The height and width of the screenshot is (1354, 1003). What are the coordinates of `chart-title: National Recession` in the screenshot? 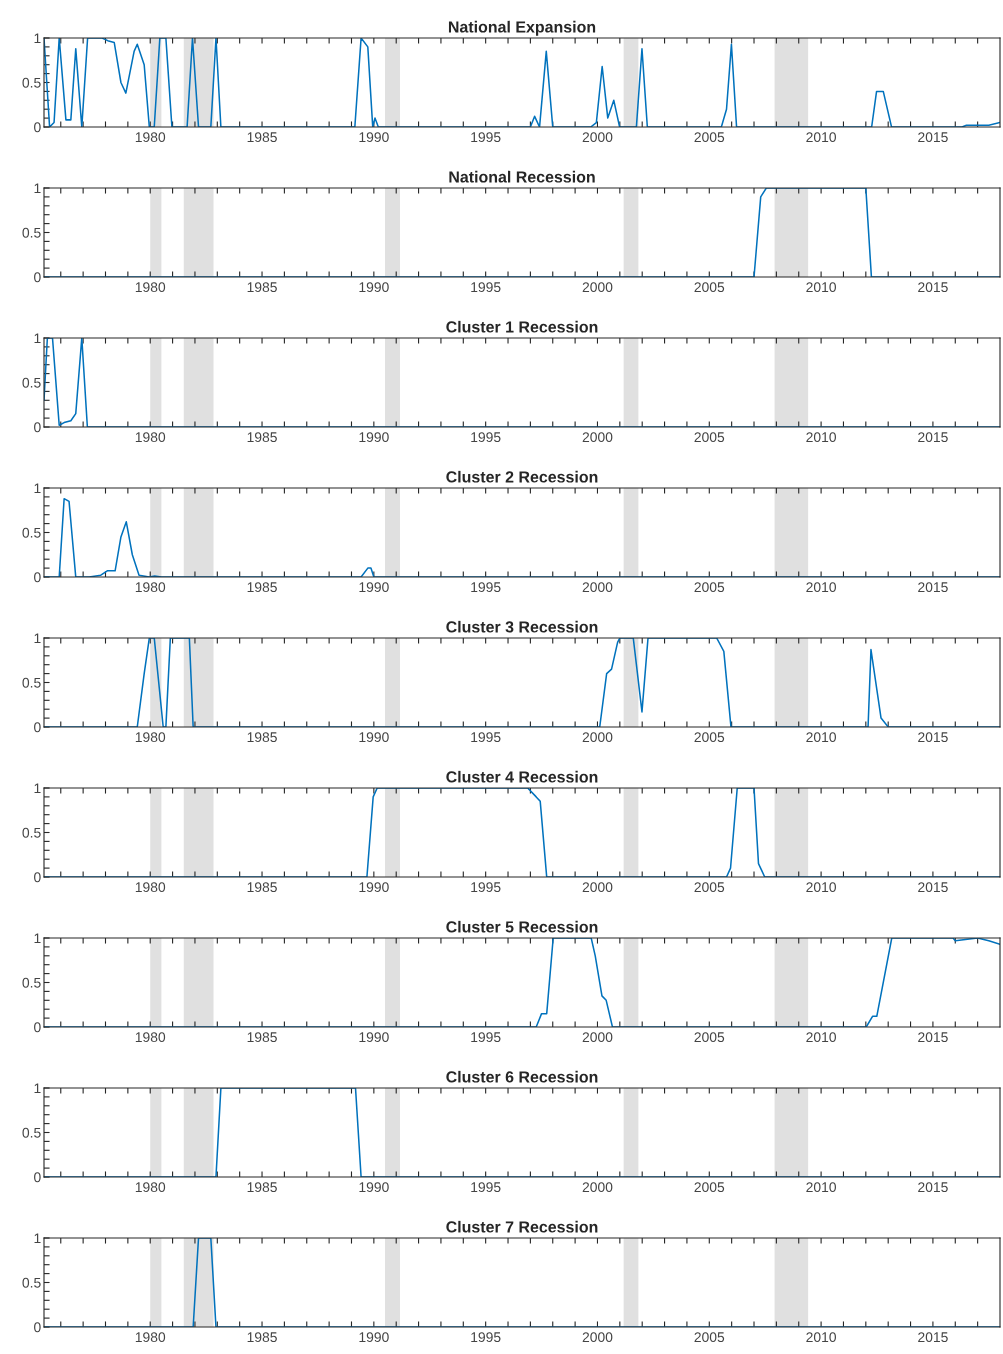 It's located at (522, 176).